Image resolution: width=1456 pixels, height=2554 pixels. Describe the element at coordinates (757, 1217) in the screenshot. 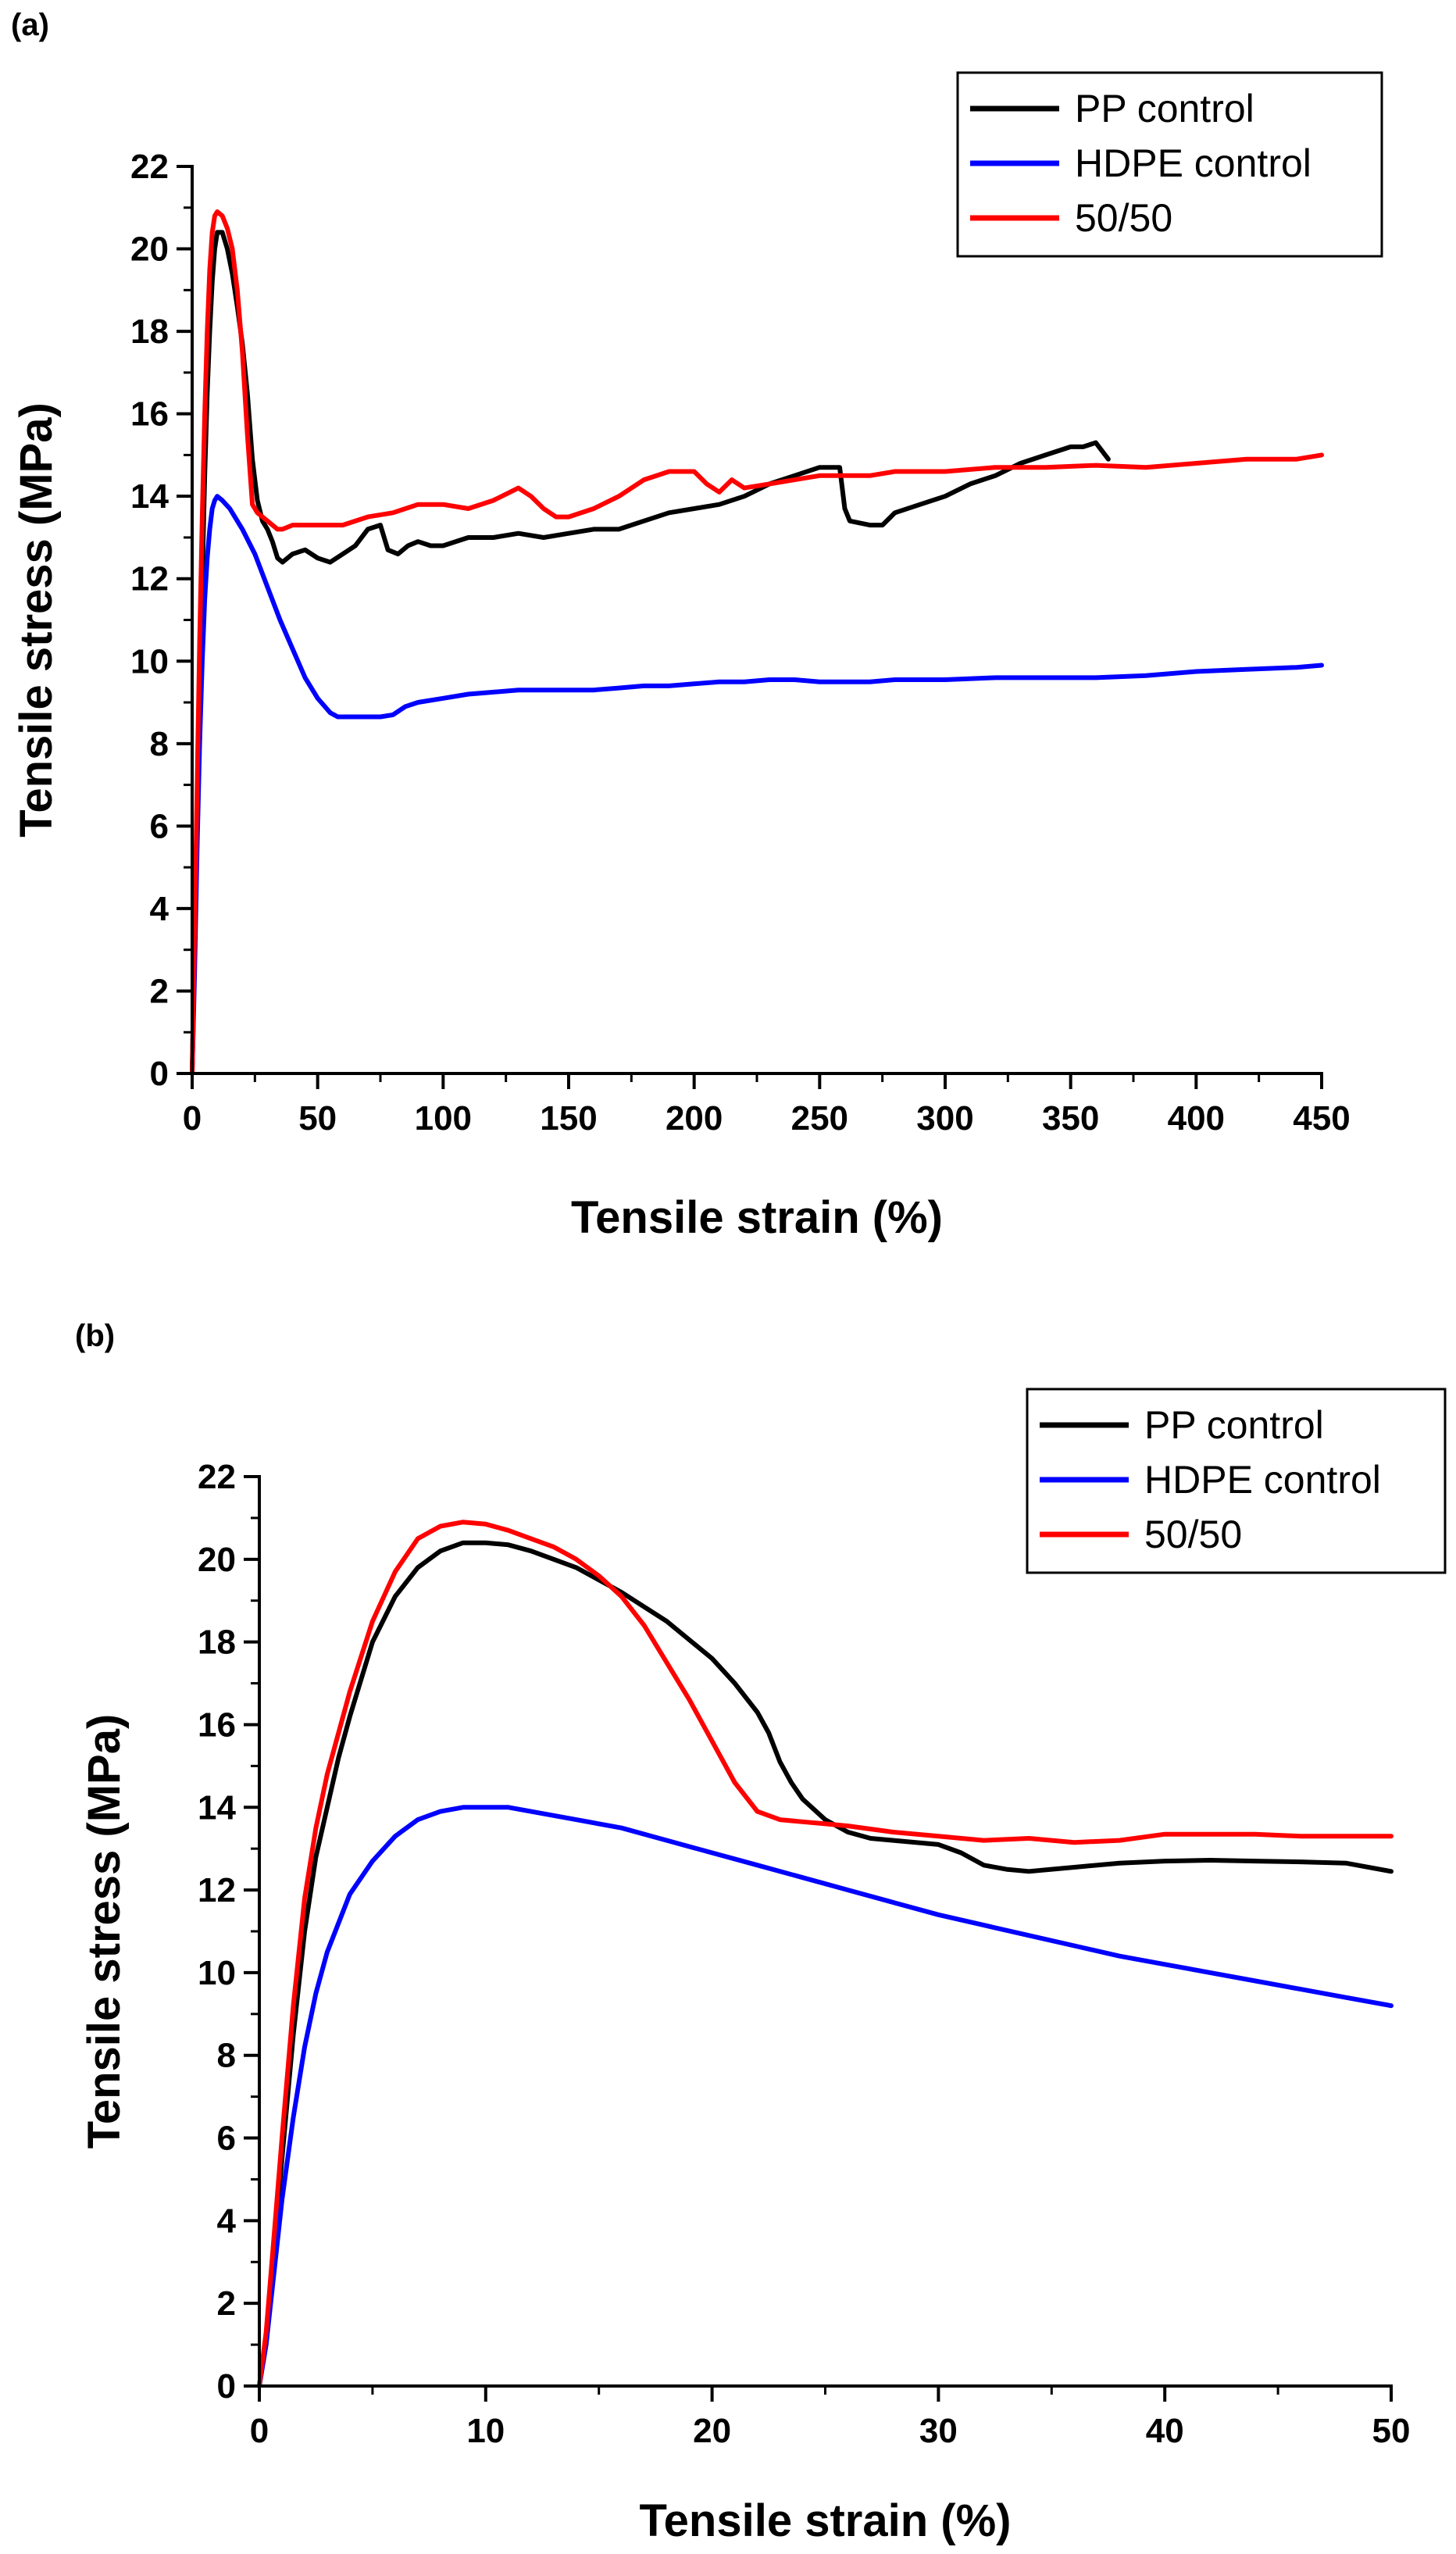

I see `chart-a-x-axis-title: Tensile strain (%)` at that location.